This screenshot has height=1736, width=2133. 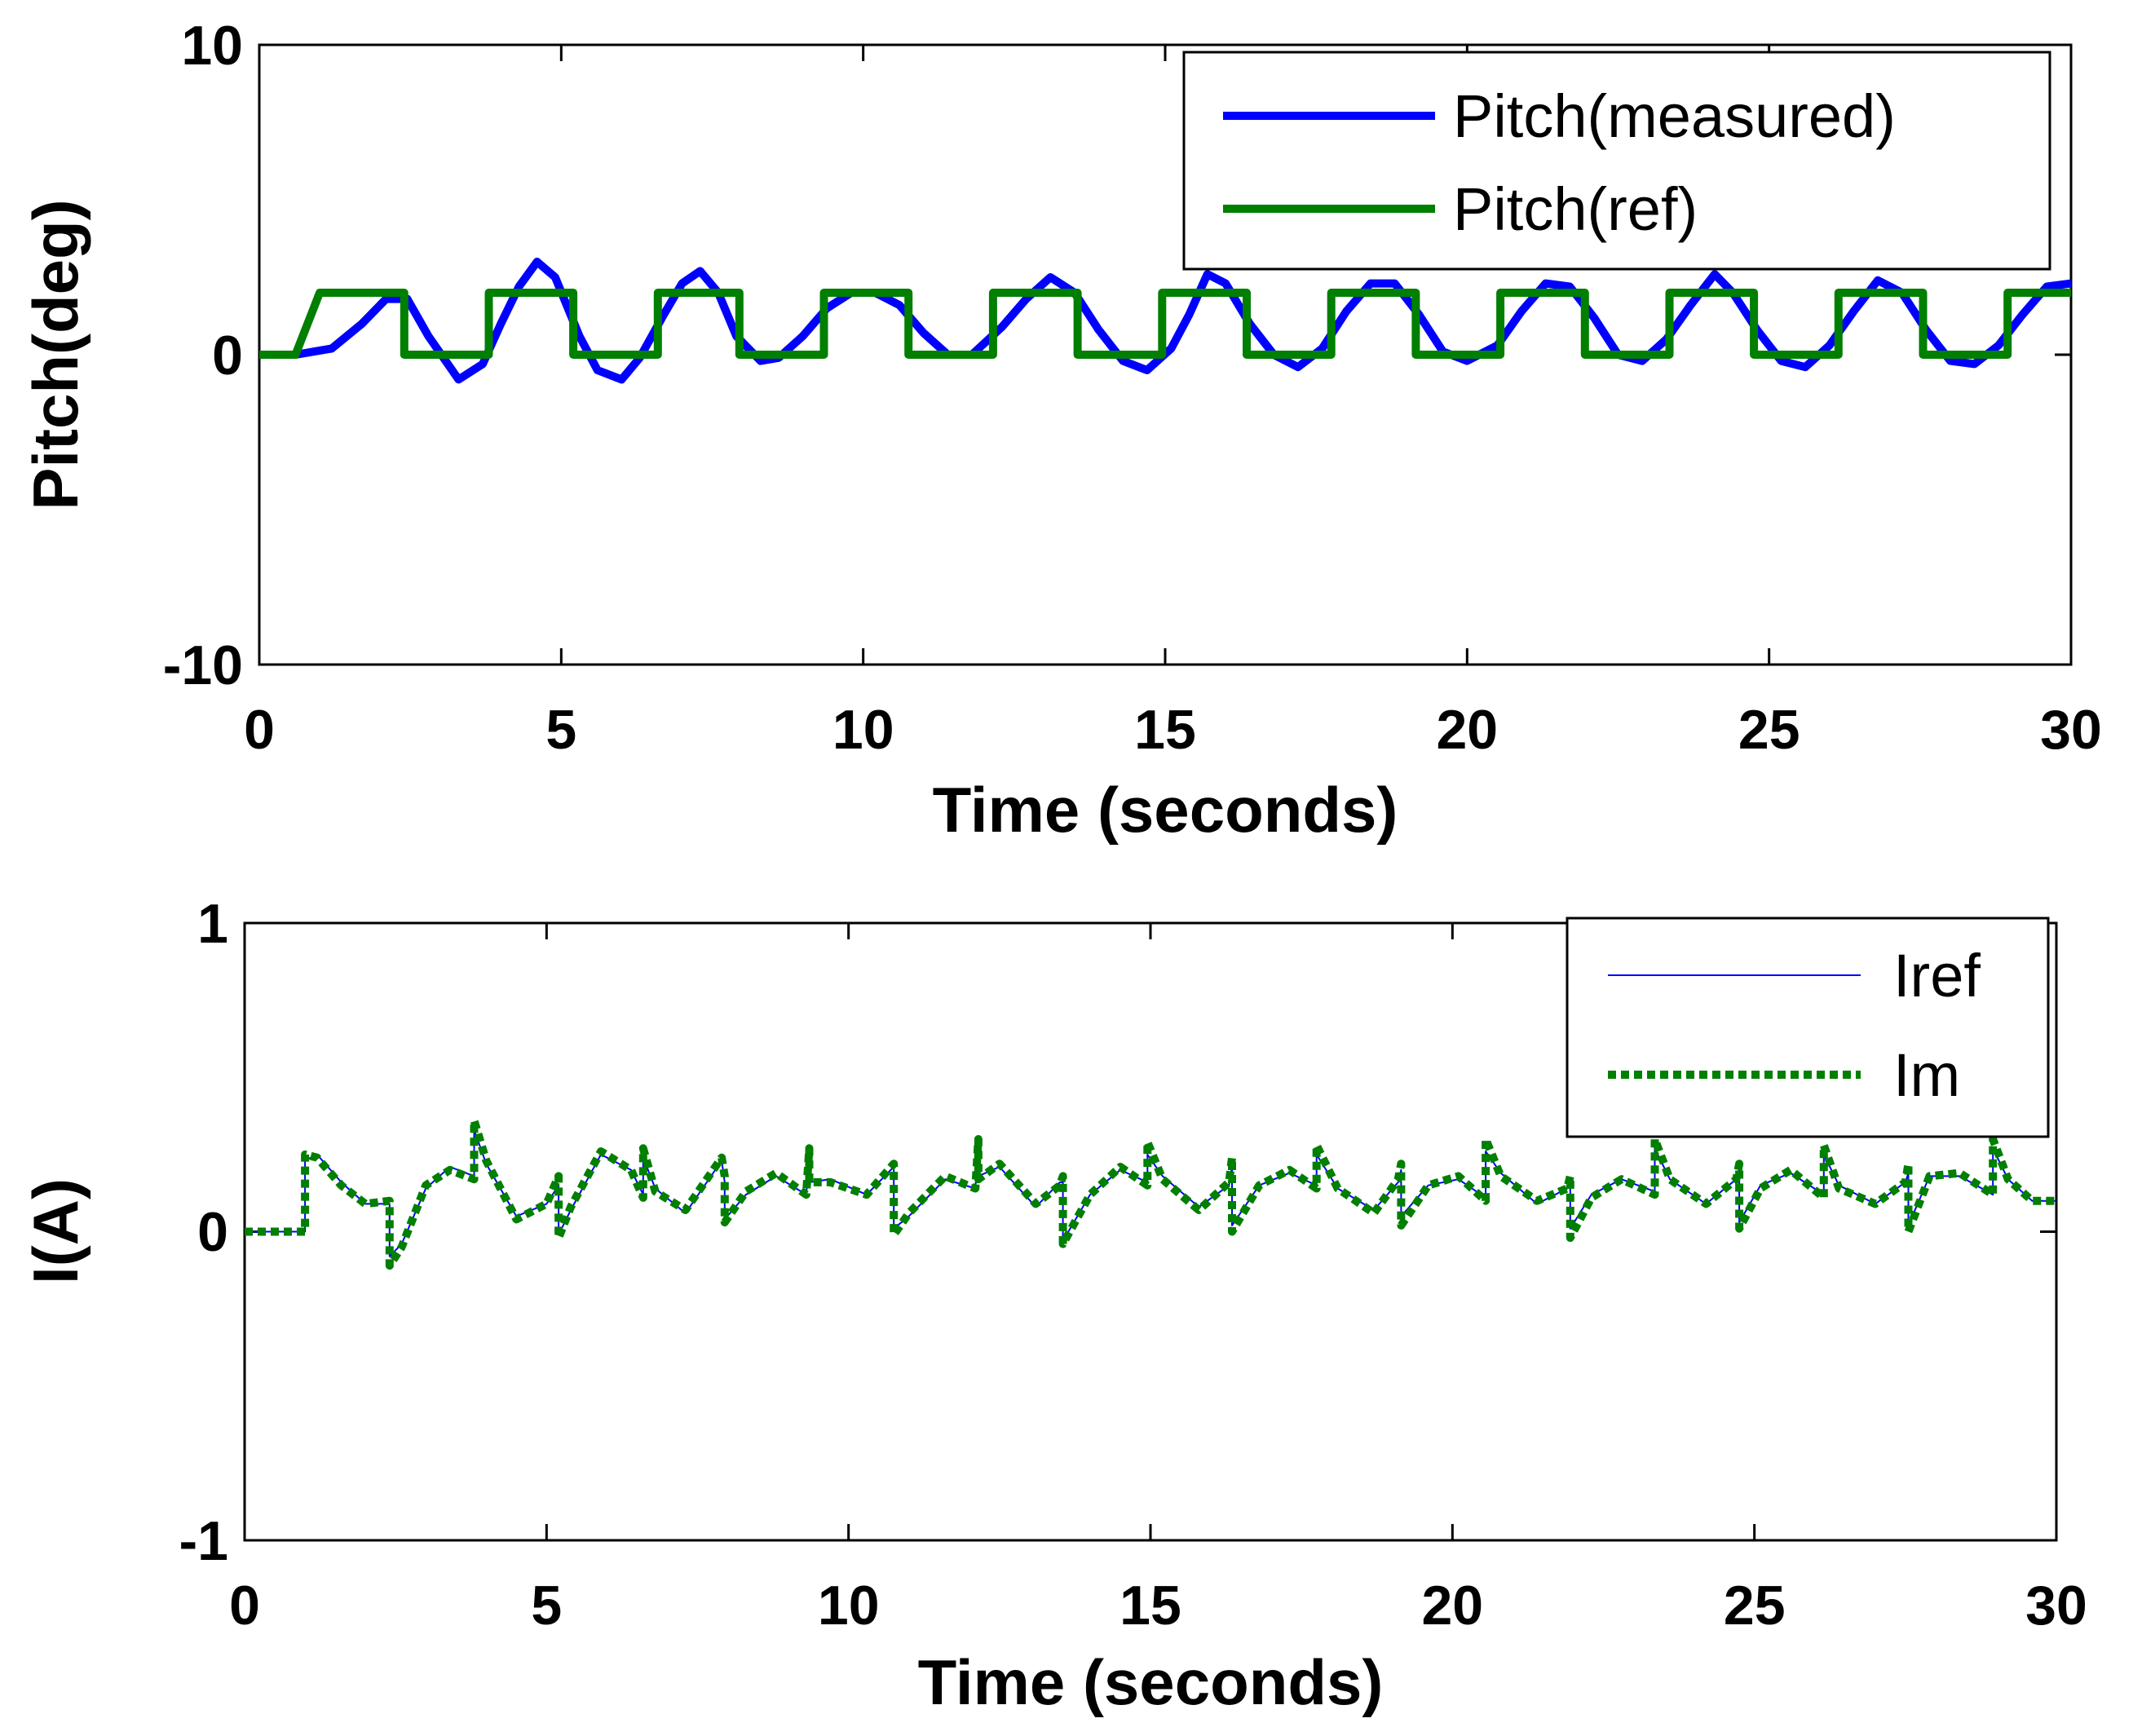 What do you see at coordinates (228, 356) in the screenshot?
I see `pitch-y-tick-label: 0` at bounding box center [228, 356].